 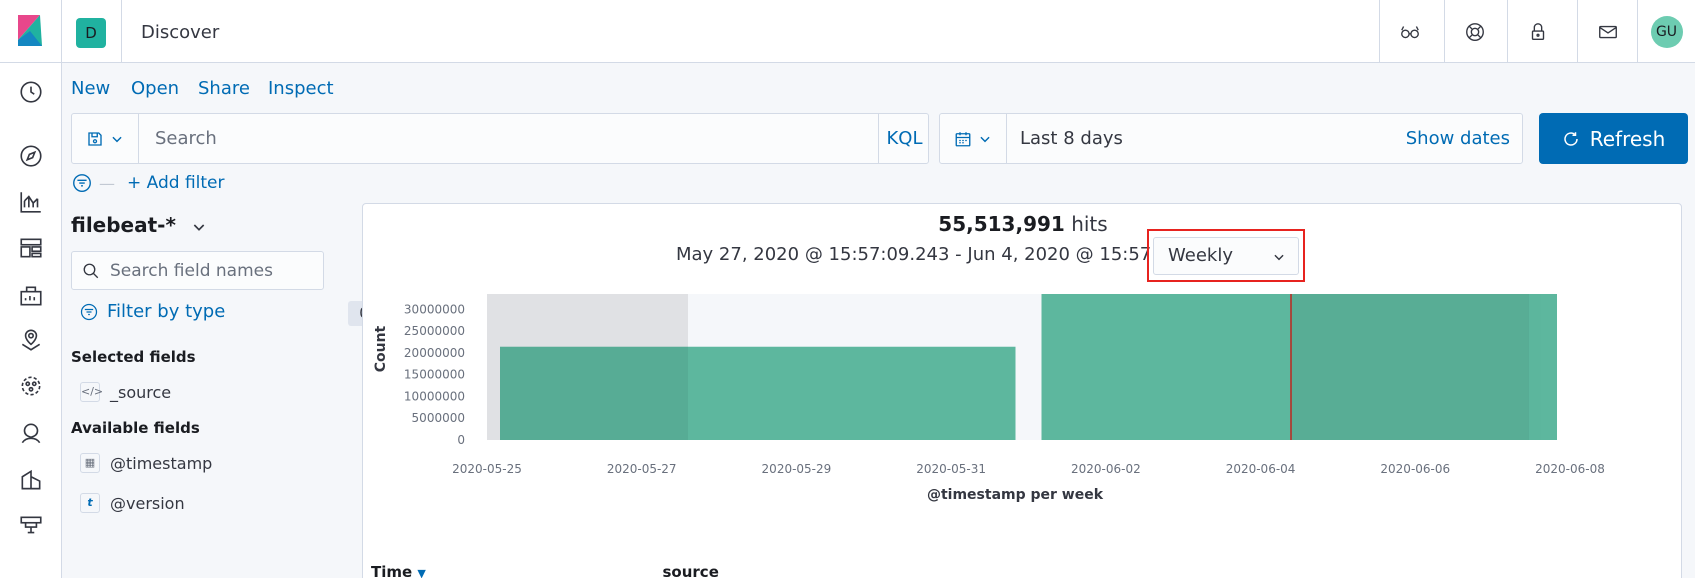 I want to click on search-input, so click(x=492, y=138).